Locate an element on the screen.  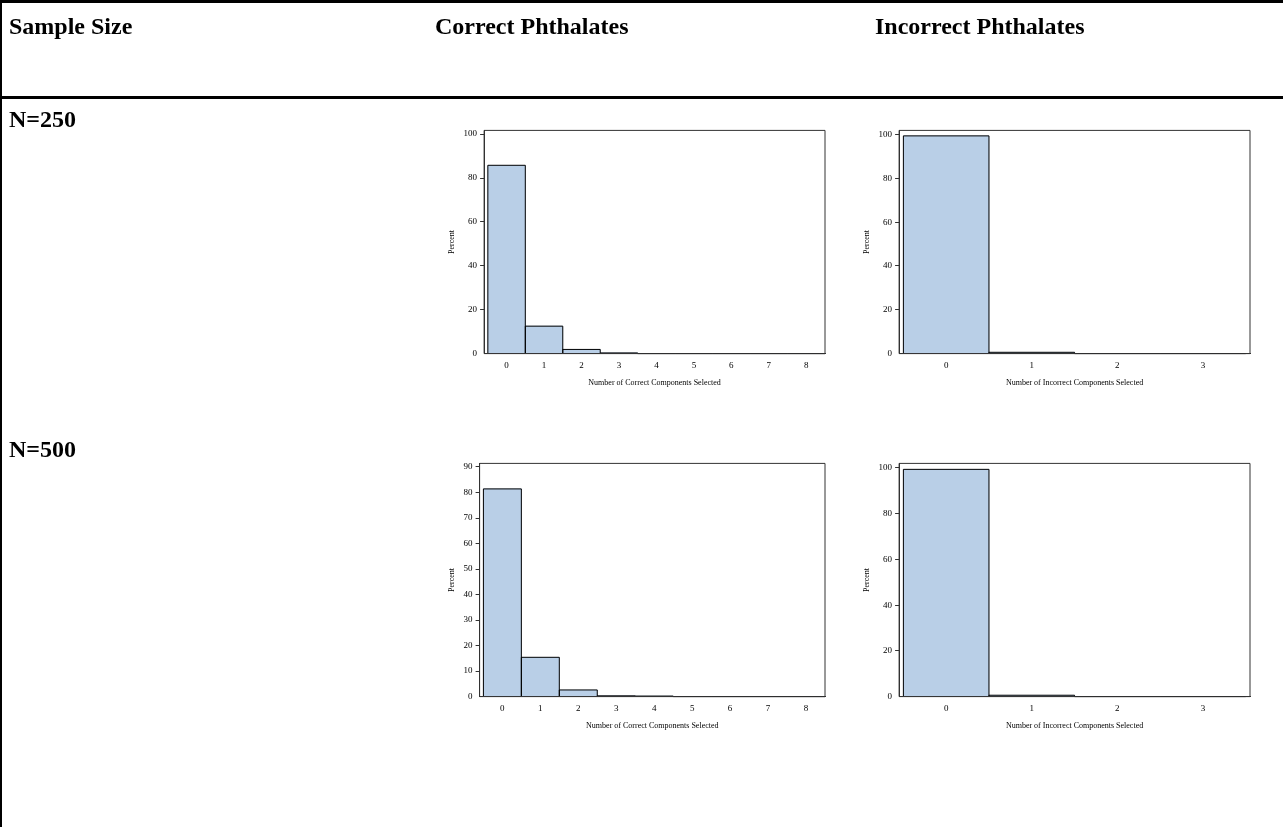
y-tick-label: 50 is located at coordinates (468, 568).